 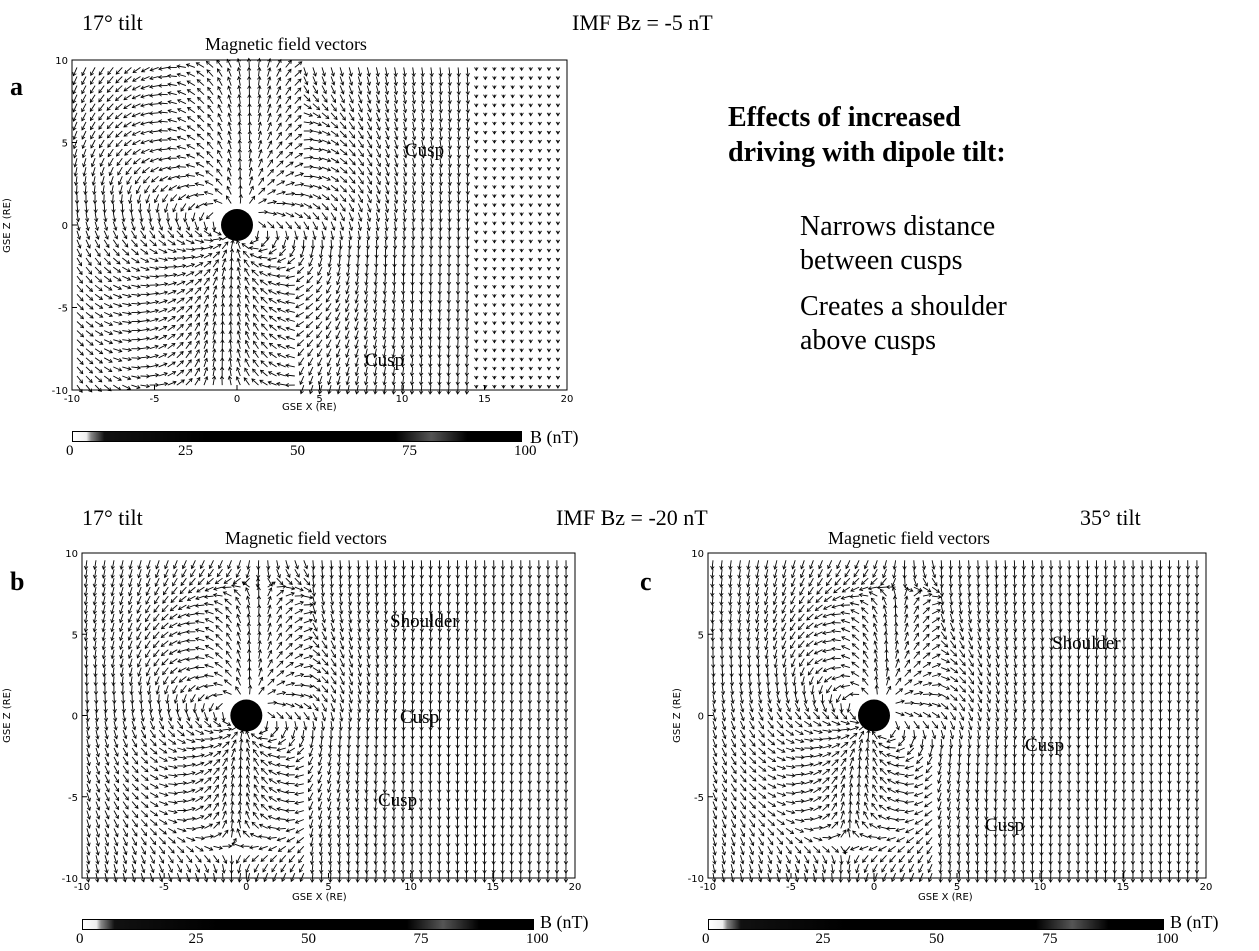 I want to click on panel-c-annotation-upper-cusp: Cusp, so click(x=1045, y=745).